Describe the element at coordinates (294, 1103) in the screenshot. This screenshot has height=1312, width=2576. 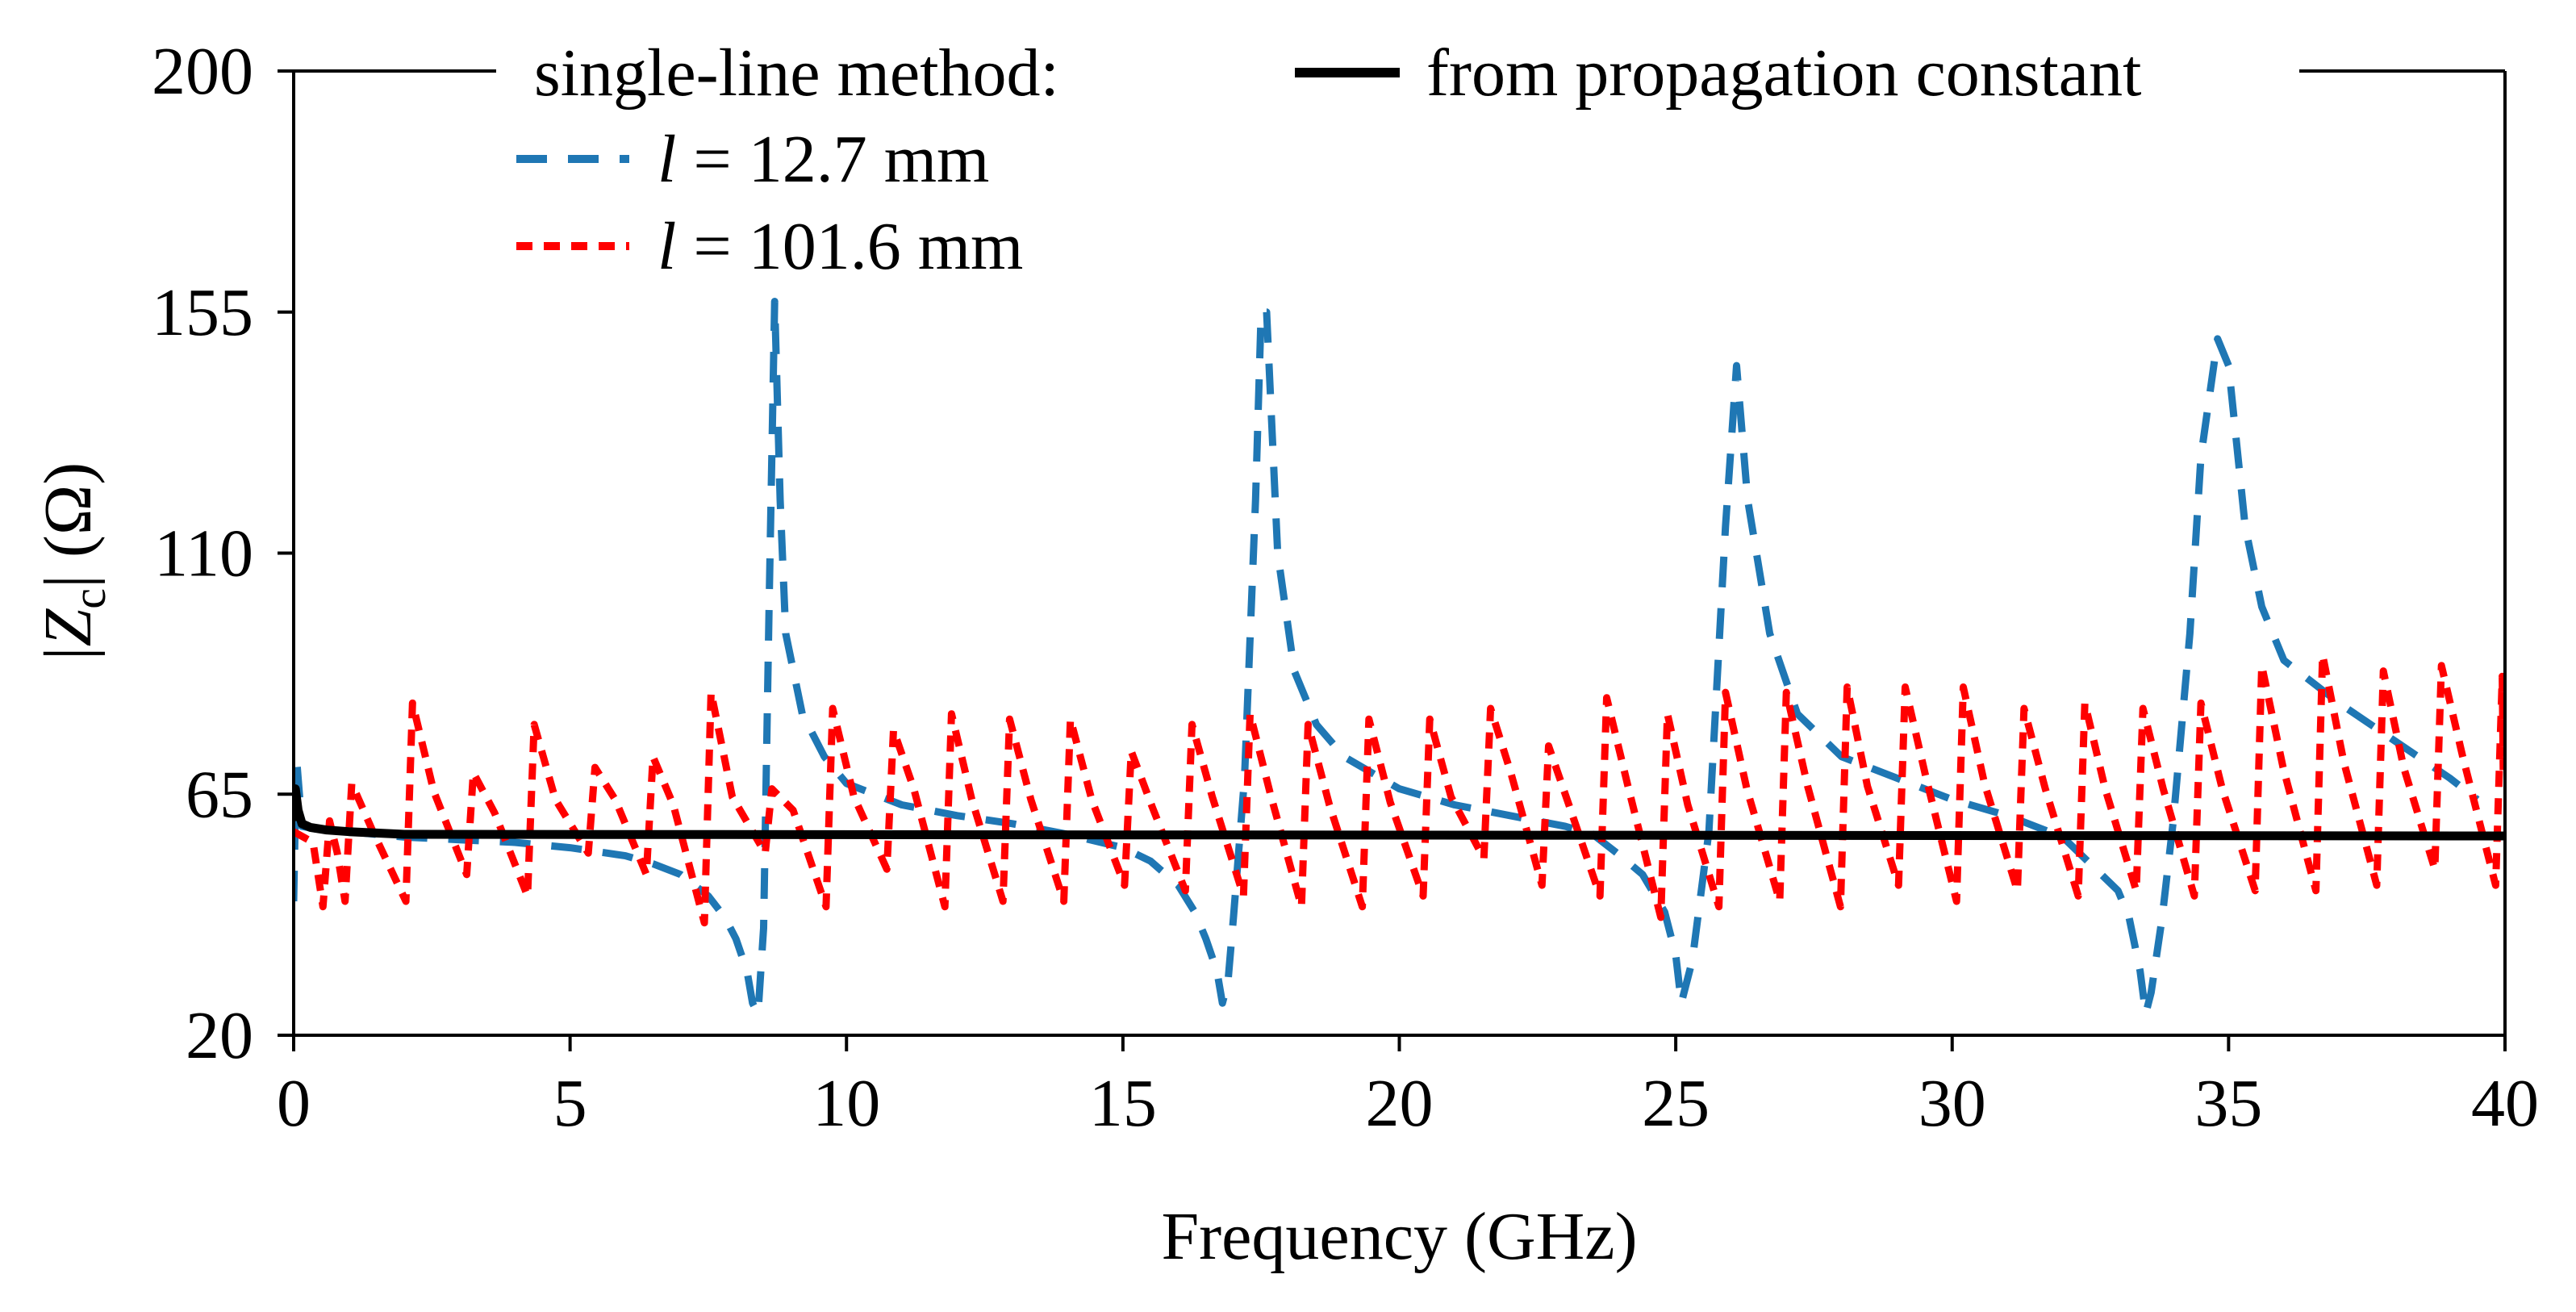
I see `x-tick-label: 0` at that location.